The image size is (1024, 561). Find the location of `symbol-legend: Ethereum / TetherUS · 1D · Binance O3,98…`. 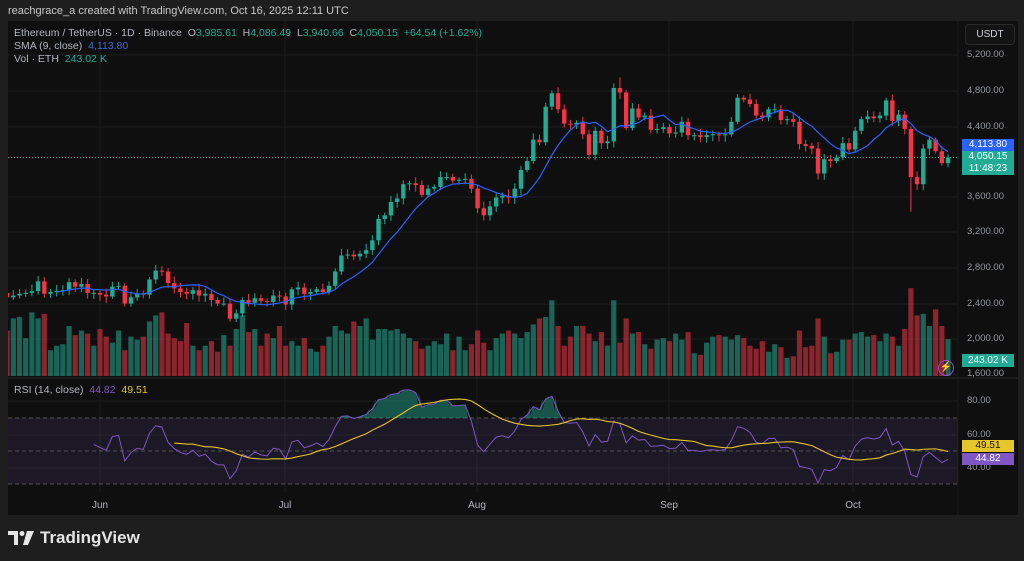

symbol-legend: Ethereum / TetherUS · 1D · Binance O3,98… is located at coordinates (248, 33).